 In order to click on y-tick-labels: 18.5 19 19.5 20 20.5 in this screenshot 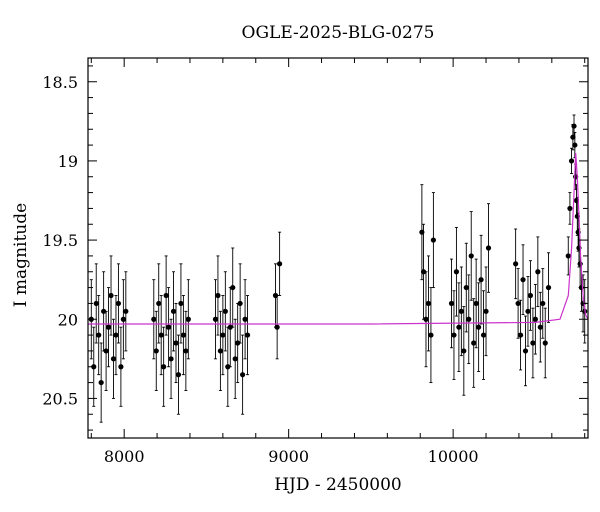, I will do `click(60, 241)`.